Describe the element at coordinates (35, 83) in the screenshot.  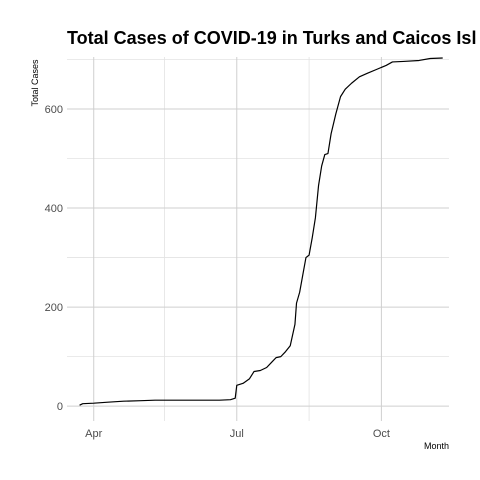
I see `y-axis-label: Total Cases` at that location.